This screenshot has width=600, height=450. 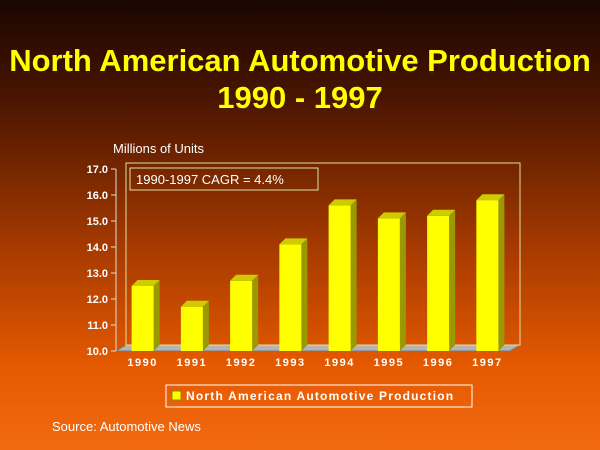 What do you see at coordinates (210, 179) in the screenshot?
I see `annotation-text: 1990-1997 CAGR = 4.4%` at bounding box center [210, 179].